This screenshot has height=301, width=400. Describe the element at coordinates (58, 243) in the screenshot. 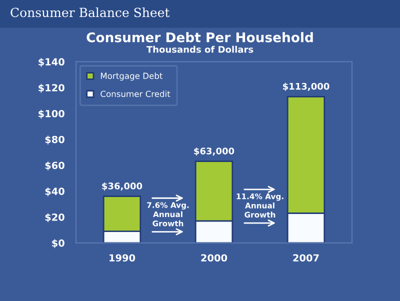

I see `y-tick-label: $0` at that location.